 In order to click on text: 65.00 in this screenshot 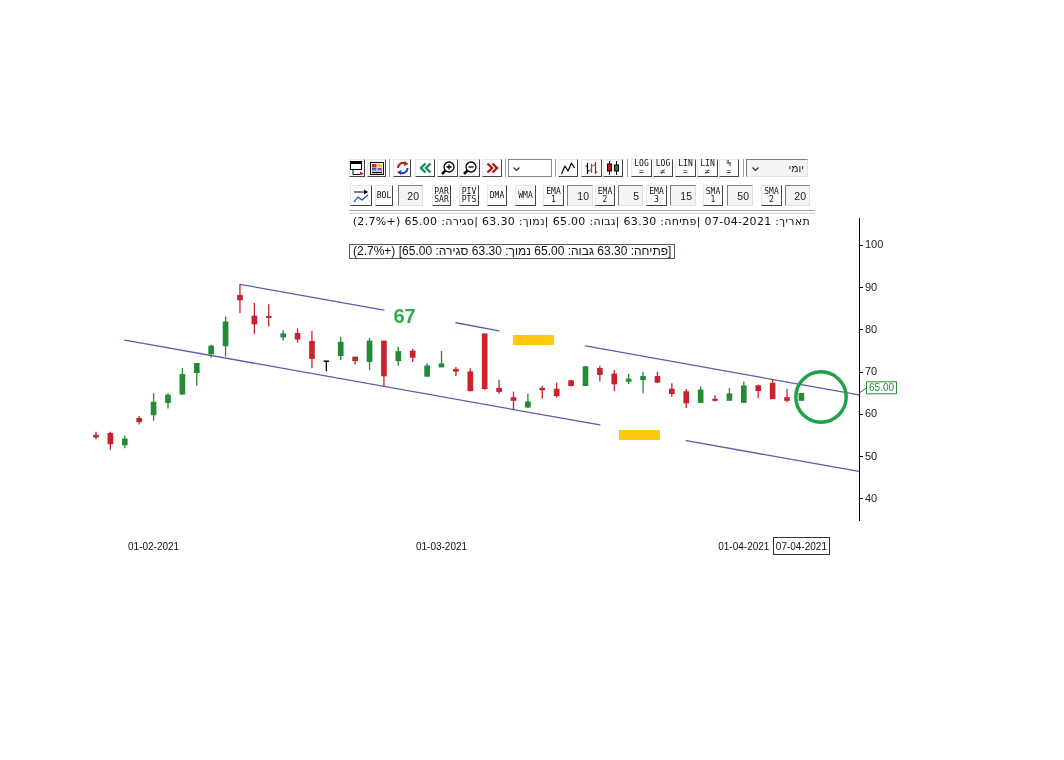, I will do `click(882, 387)`.